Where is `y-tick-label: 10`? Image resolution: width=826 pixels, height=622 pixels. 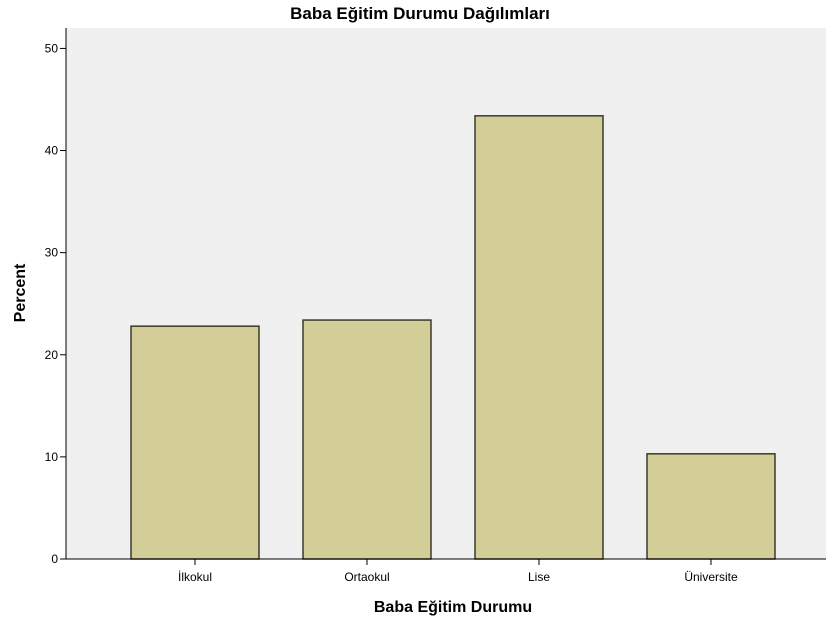
y-tick-label: 10 is located at coordinates (52, 457).